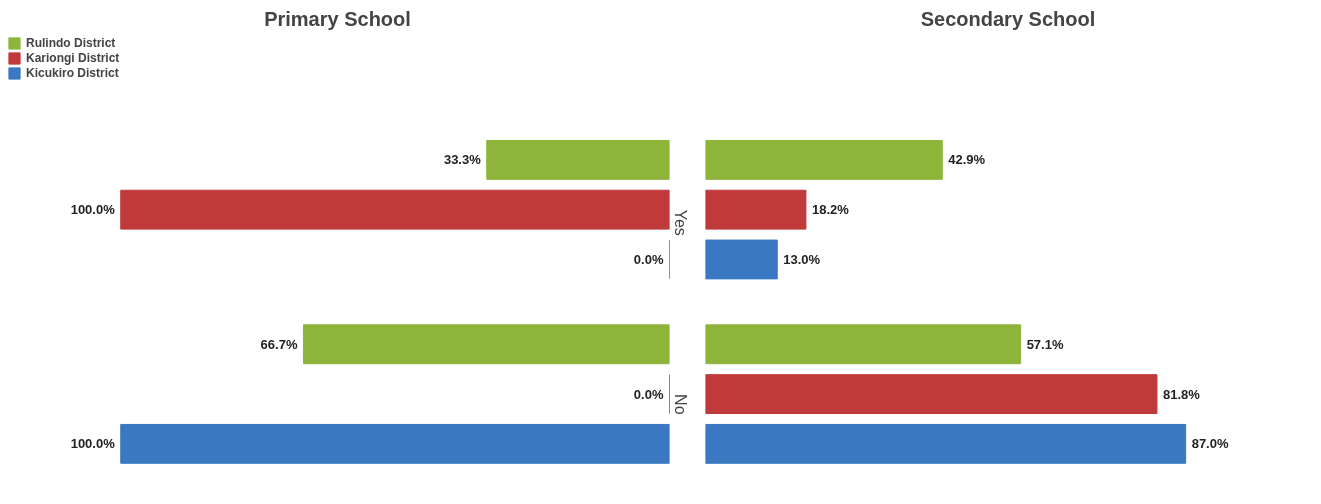 The image size is (1321, 504). Describe the element at coordinates (279, 344) in the screenshot. I see `data-label: 66.7%` at that location.